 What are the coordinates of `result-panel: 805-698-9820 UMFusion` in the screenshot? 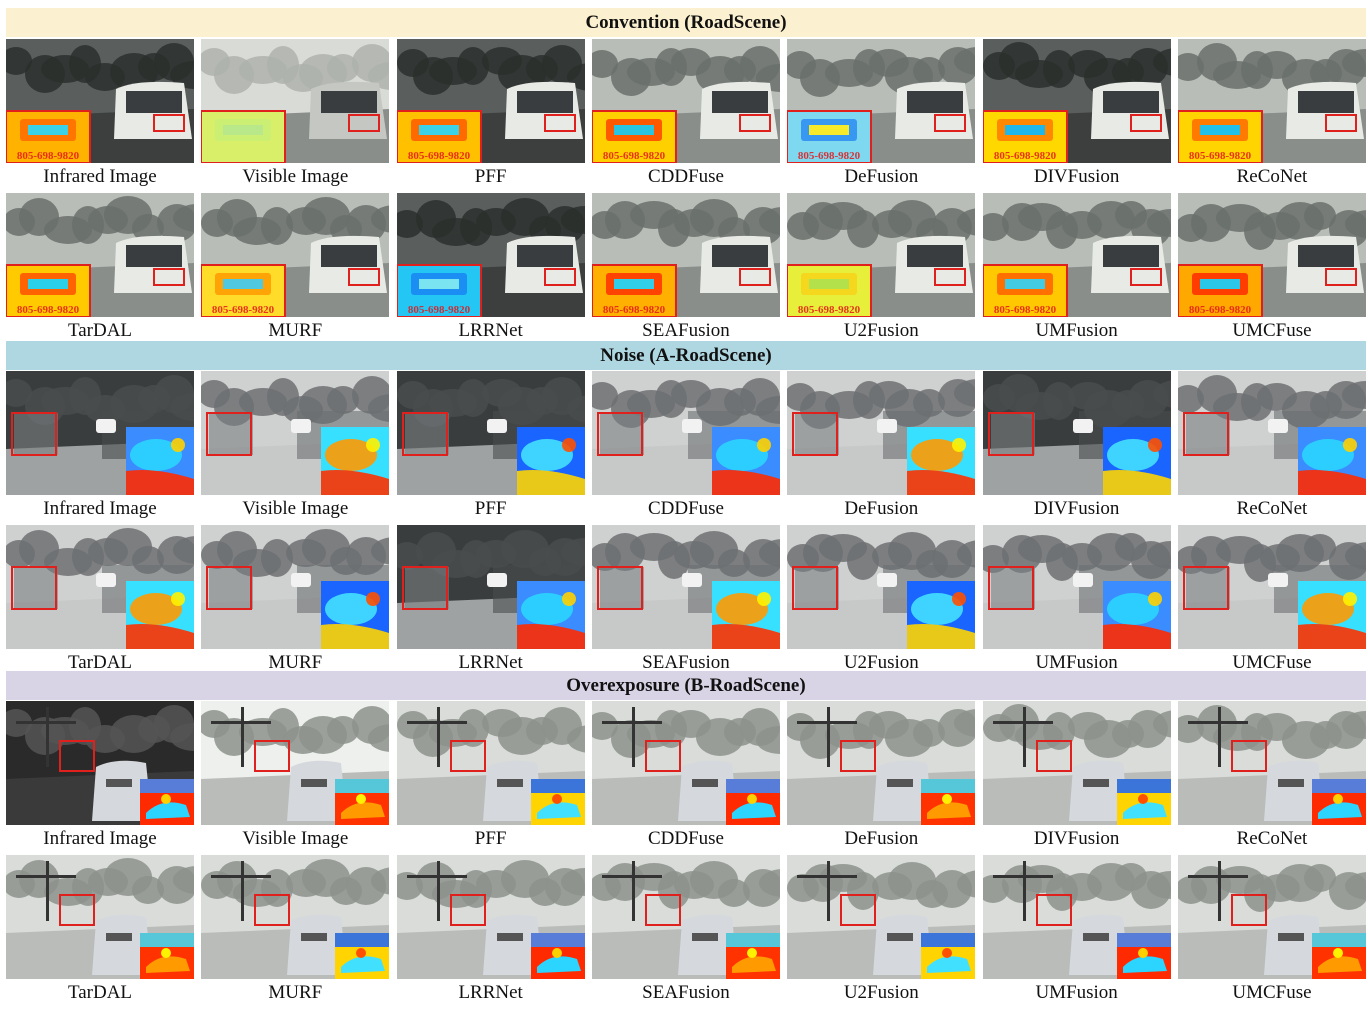 It's located at (1076, 270).